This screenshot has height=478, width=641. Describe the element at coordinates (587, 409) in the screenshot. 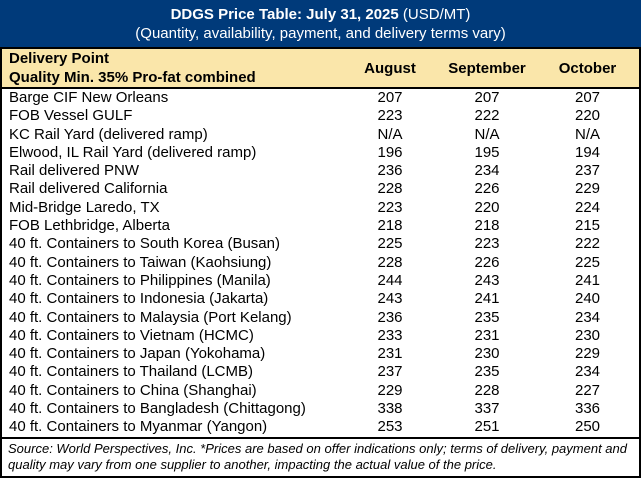

I see `price-october: 336` at that location.